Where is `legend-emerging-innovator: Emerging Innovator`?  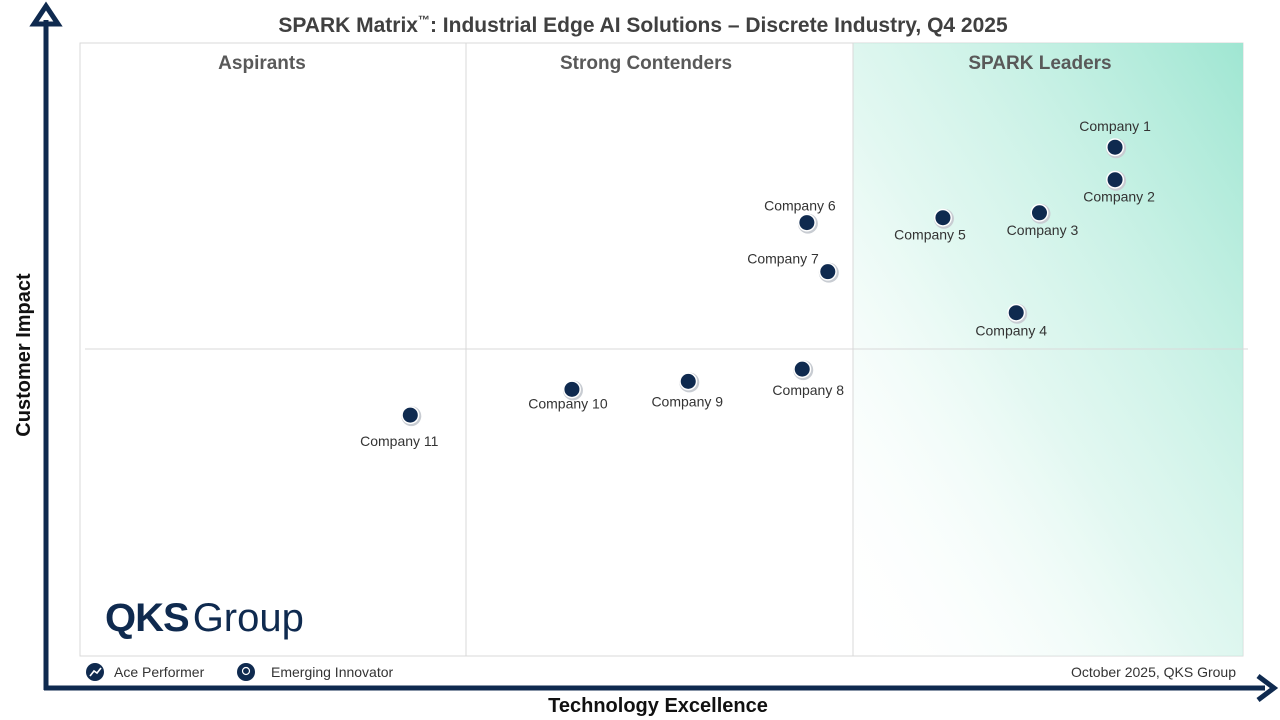
legend-emerging-innovator: Emerging Innovator is located at coordinates (332, 672).